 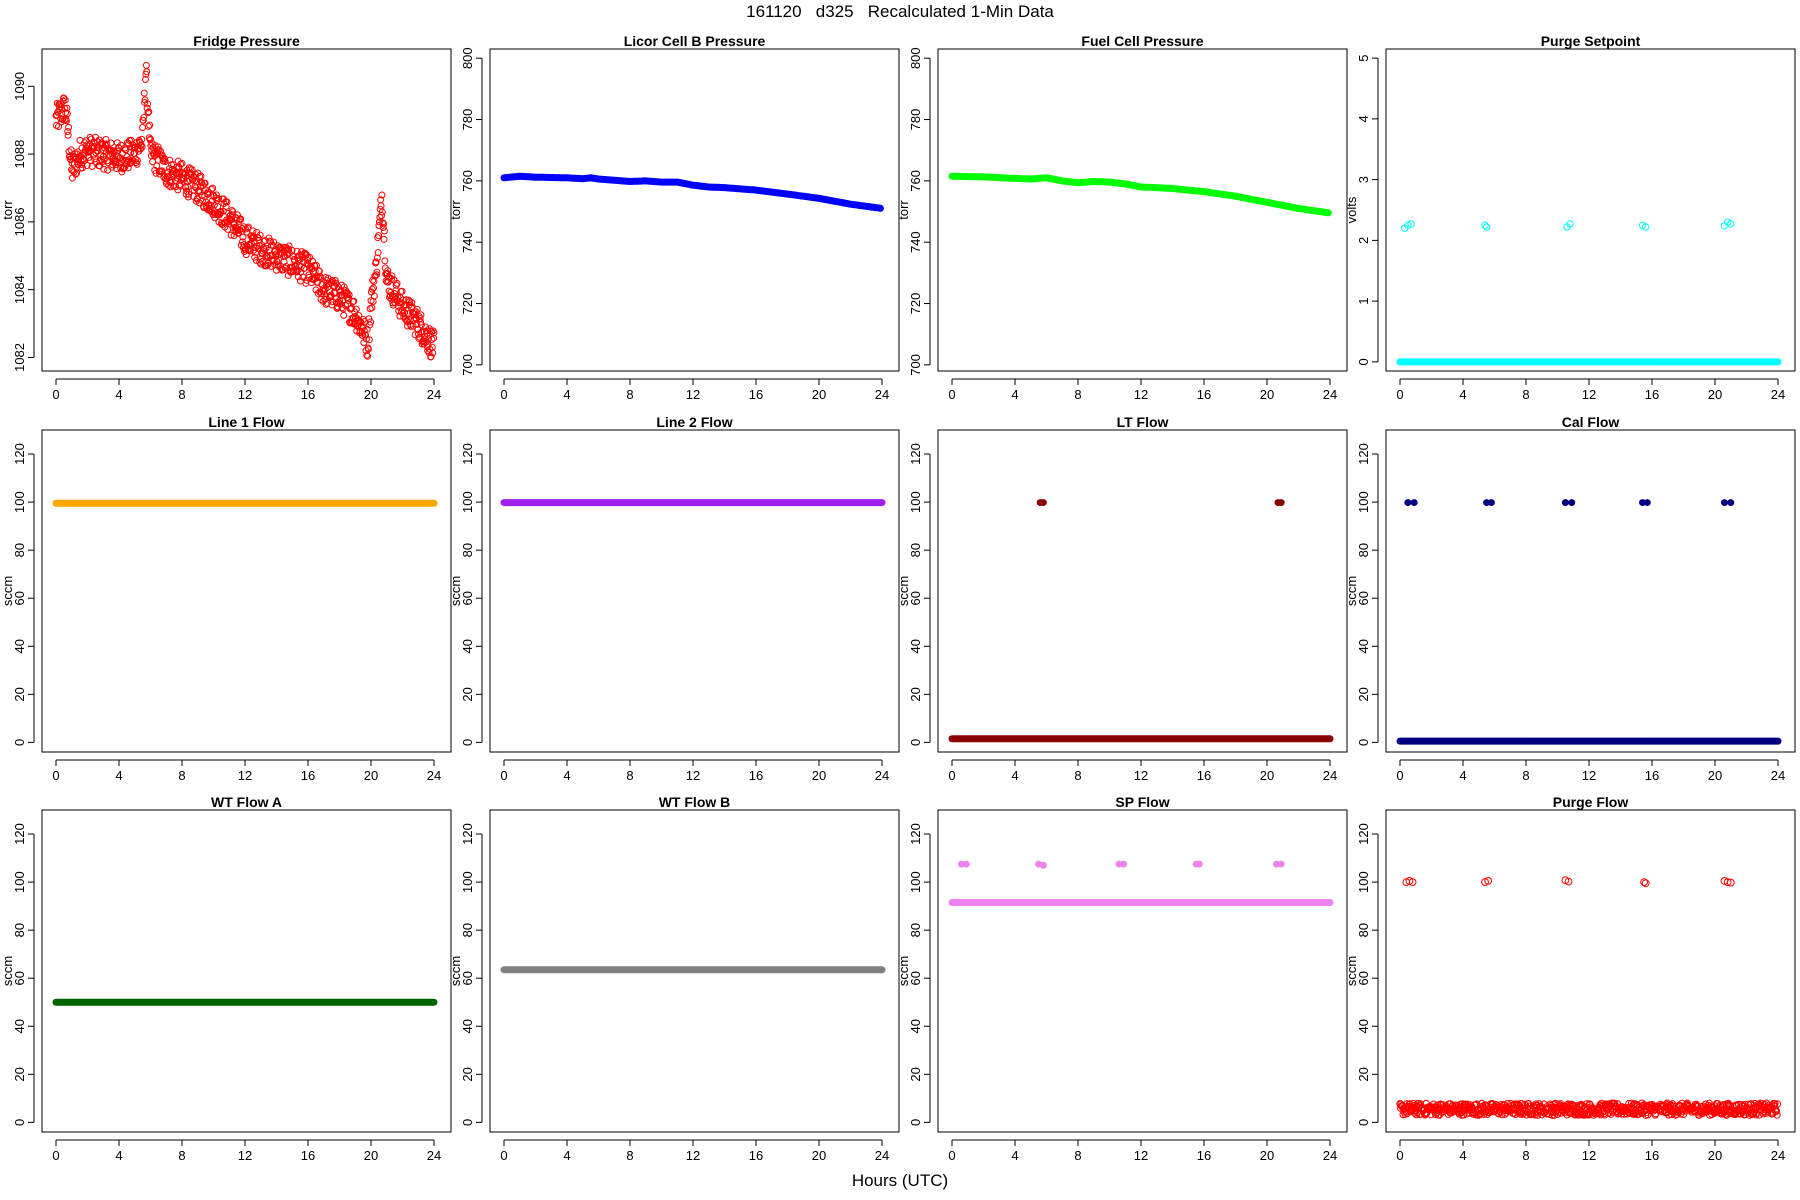 What do you see at coordinates (467, 365) in the screenshot?
I see `y-tick-label: 700` at bounding box center [467, 365].